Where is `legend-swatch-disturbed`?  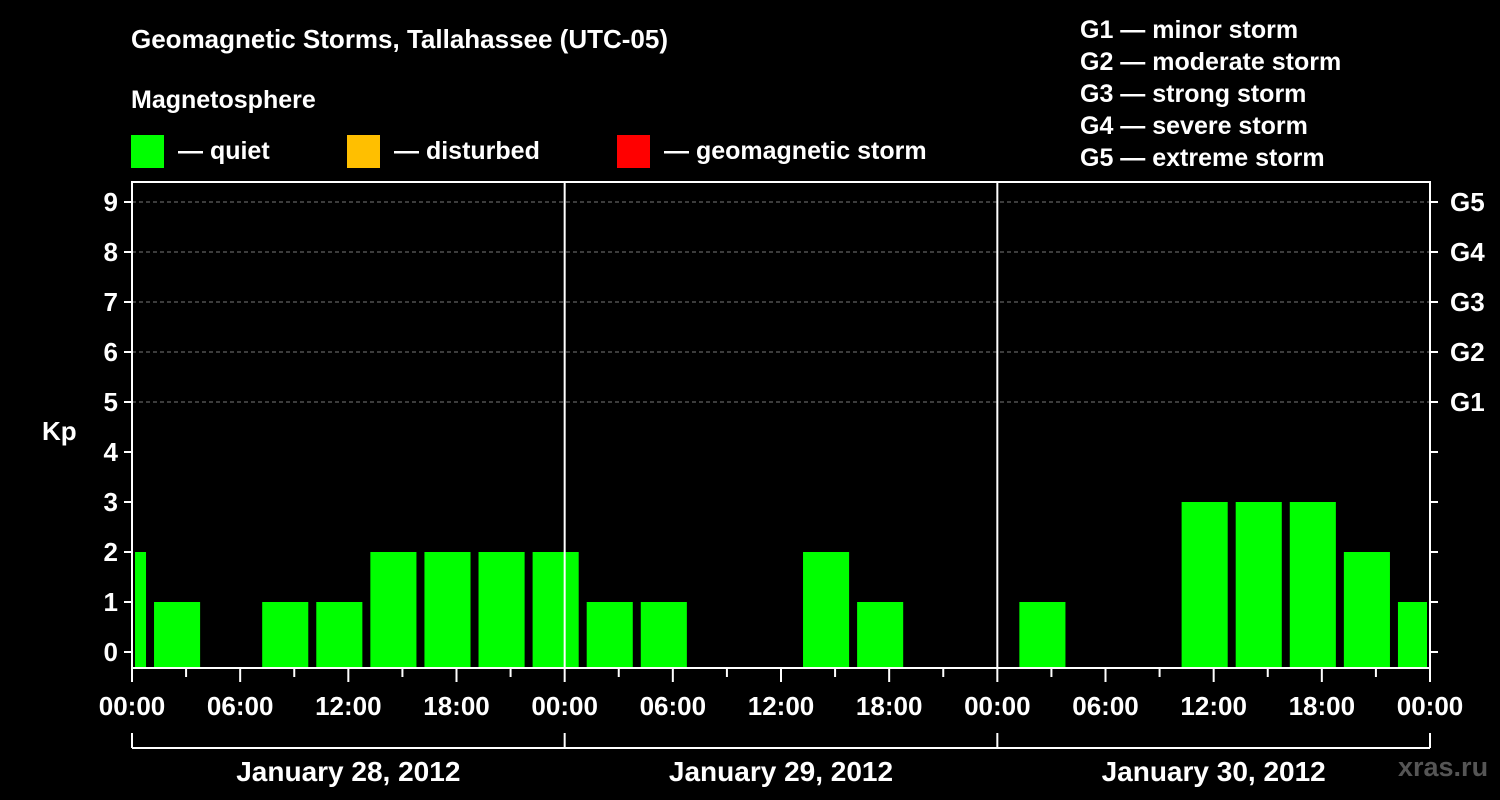 legend-swatch-disturbed is located at coordinates (363, 151).